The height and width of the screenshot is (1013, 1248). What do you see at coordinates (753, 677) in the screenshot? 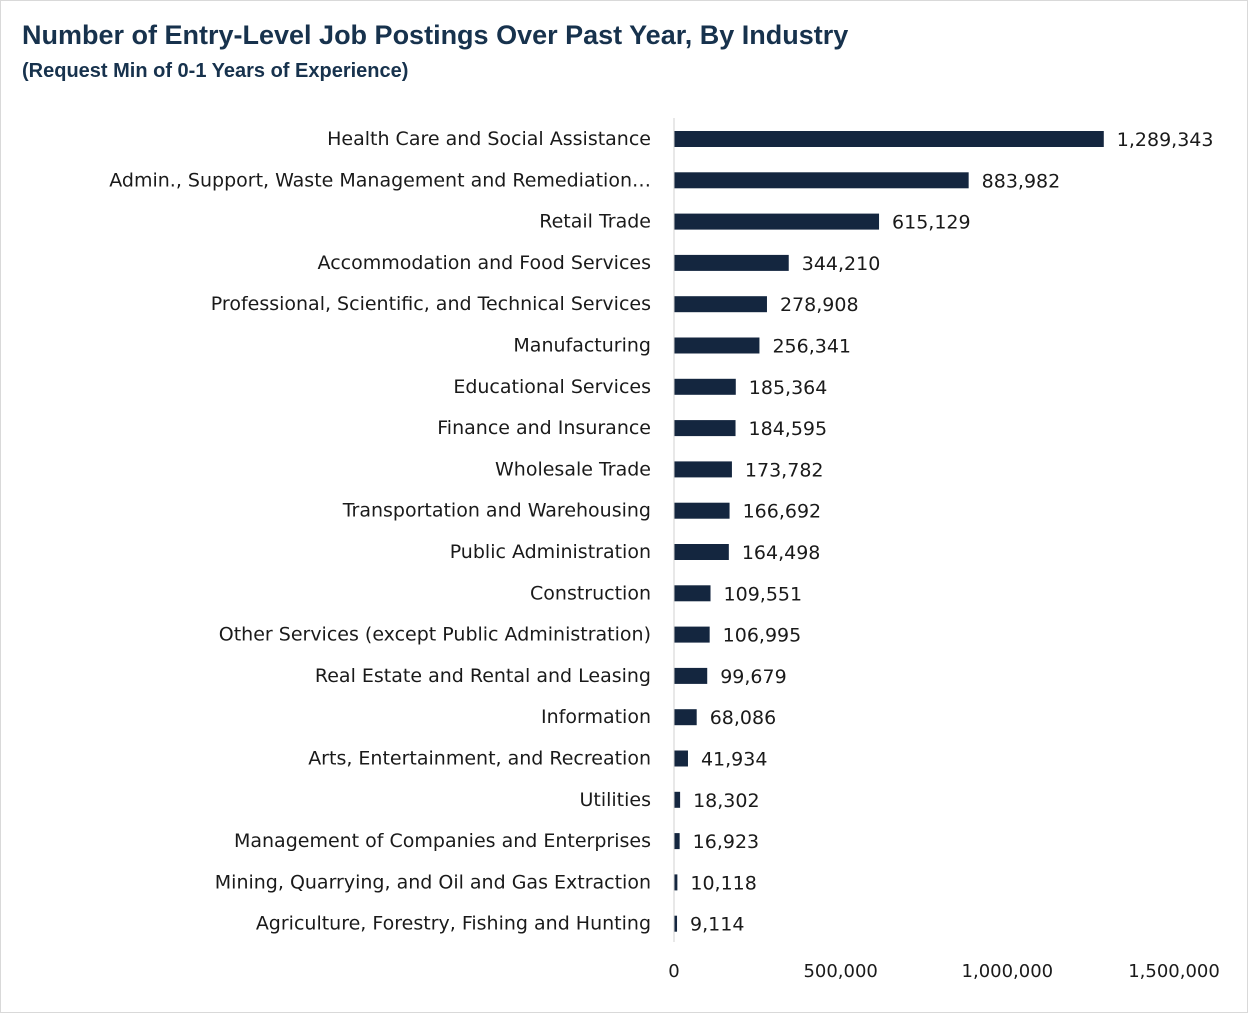
I see `value-label: 99,679` at bounding box center [753, 677].